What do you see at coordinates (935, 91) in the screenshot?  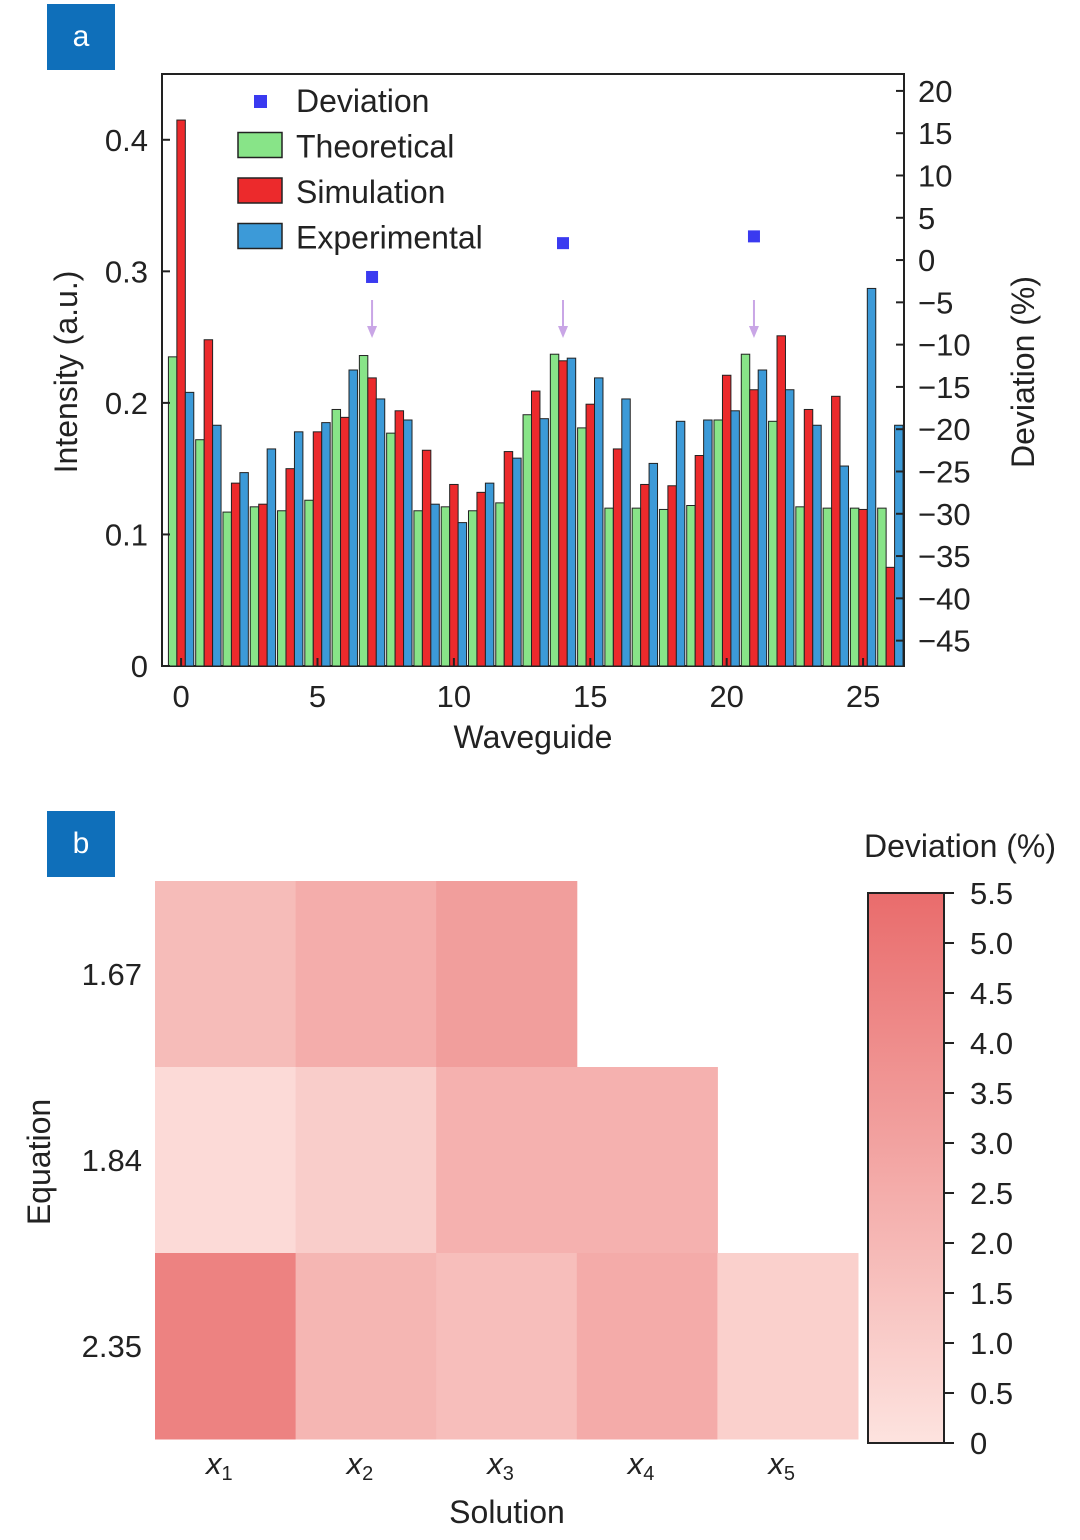 I see `y2-tick-label-20: 20` at bounding box center [935, 91].